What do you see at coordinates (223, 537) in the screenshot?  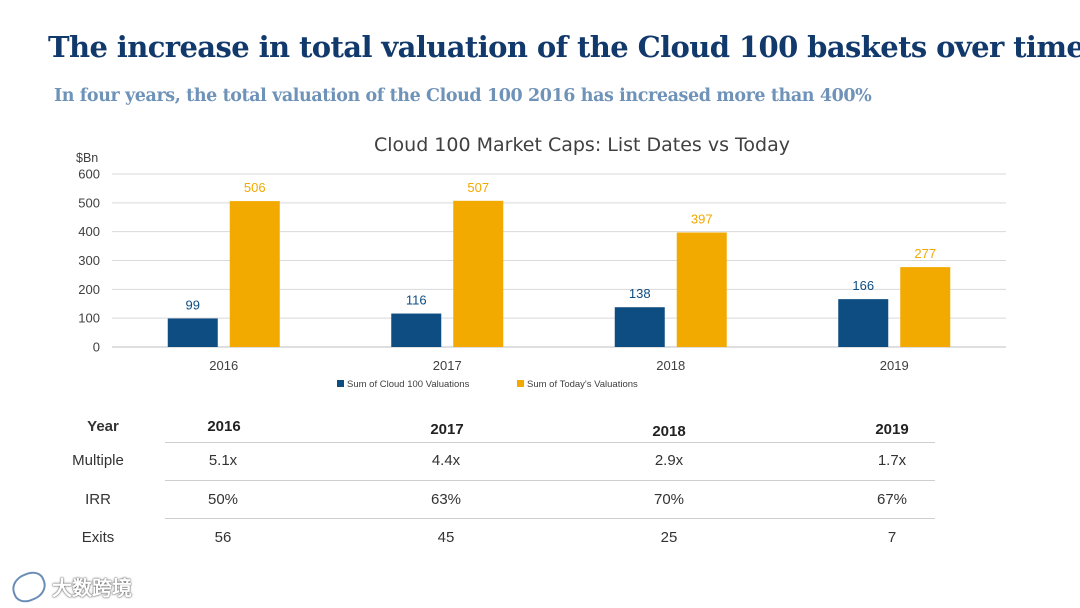 I see `table-cell: 56` at bounding box center [223, 537].